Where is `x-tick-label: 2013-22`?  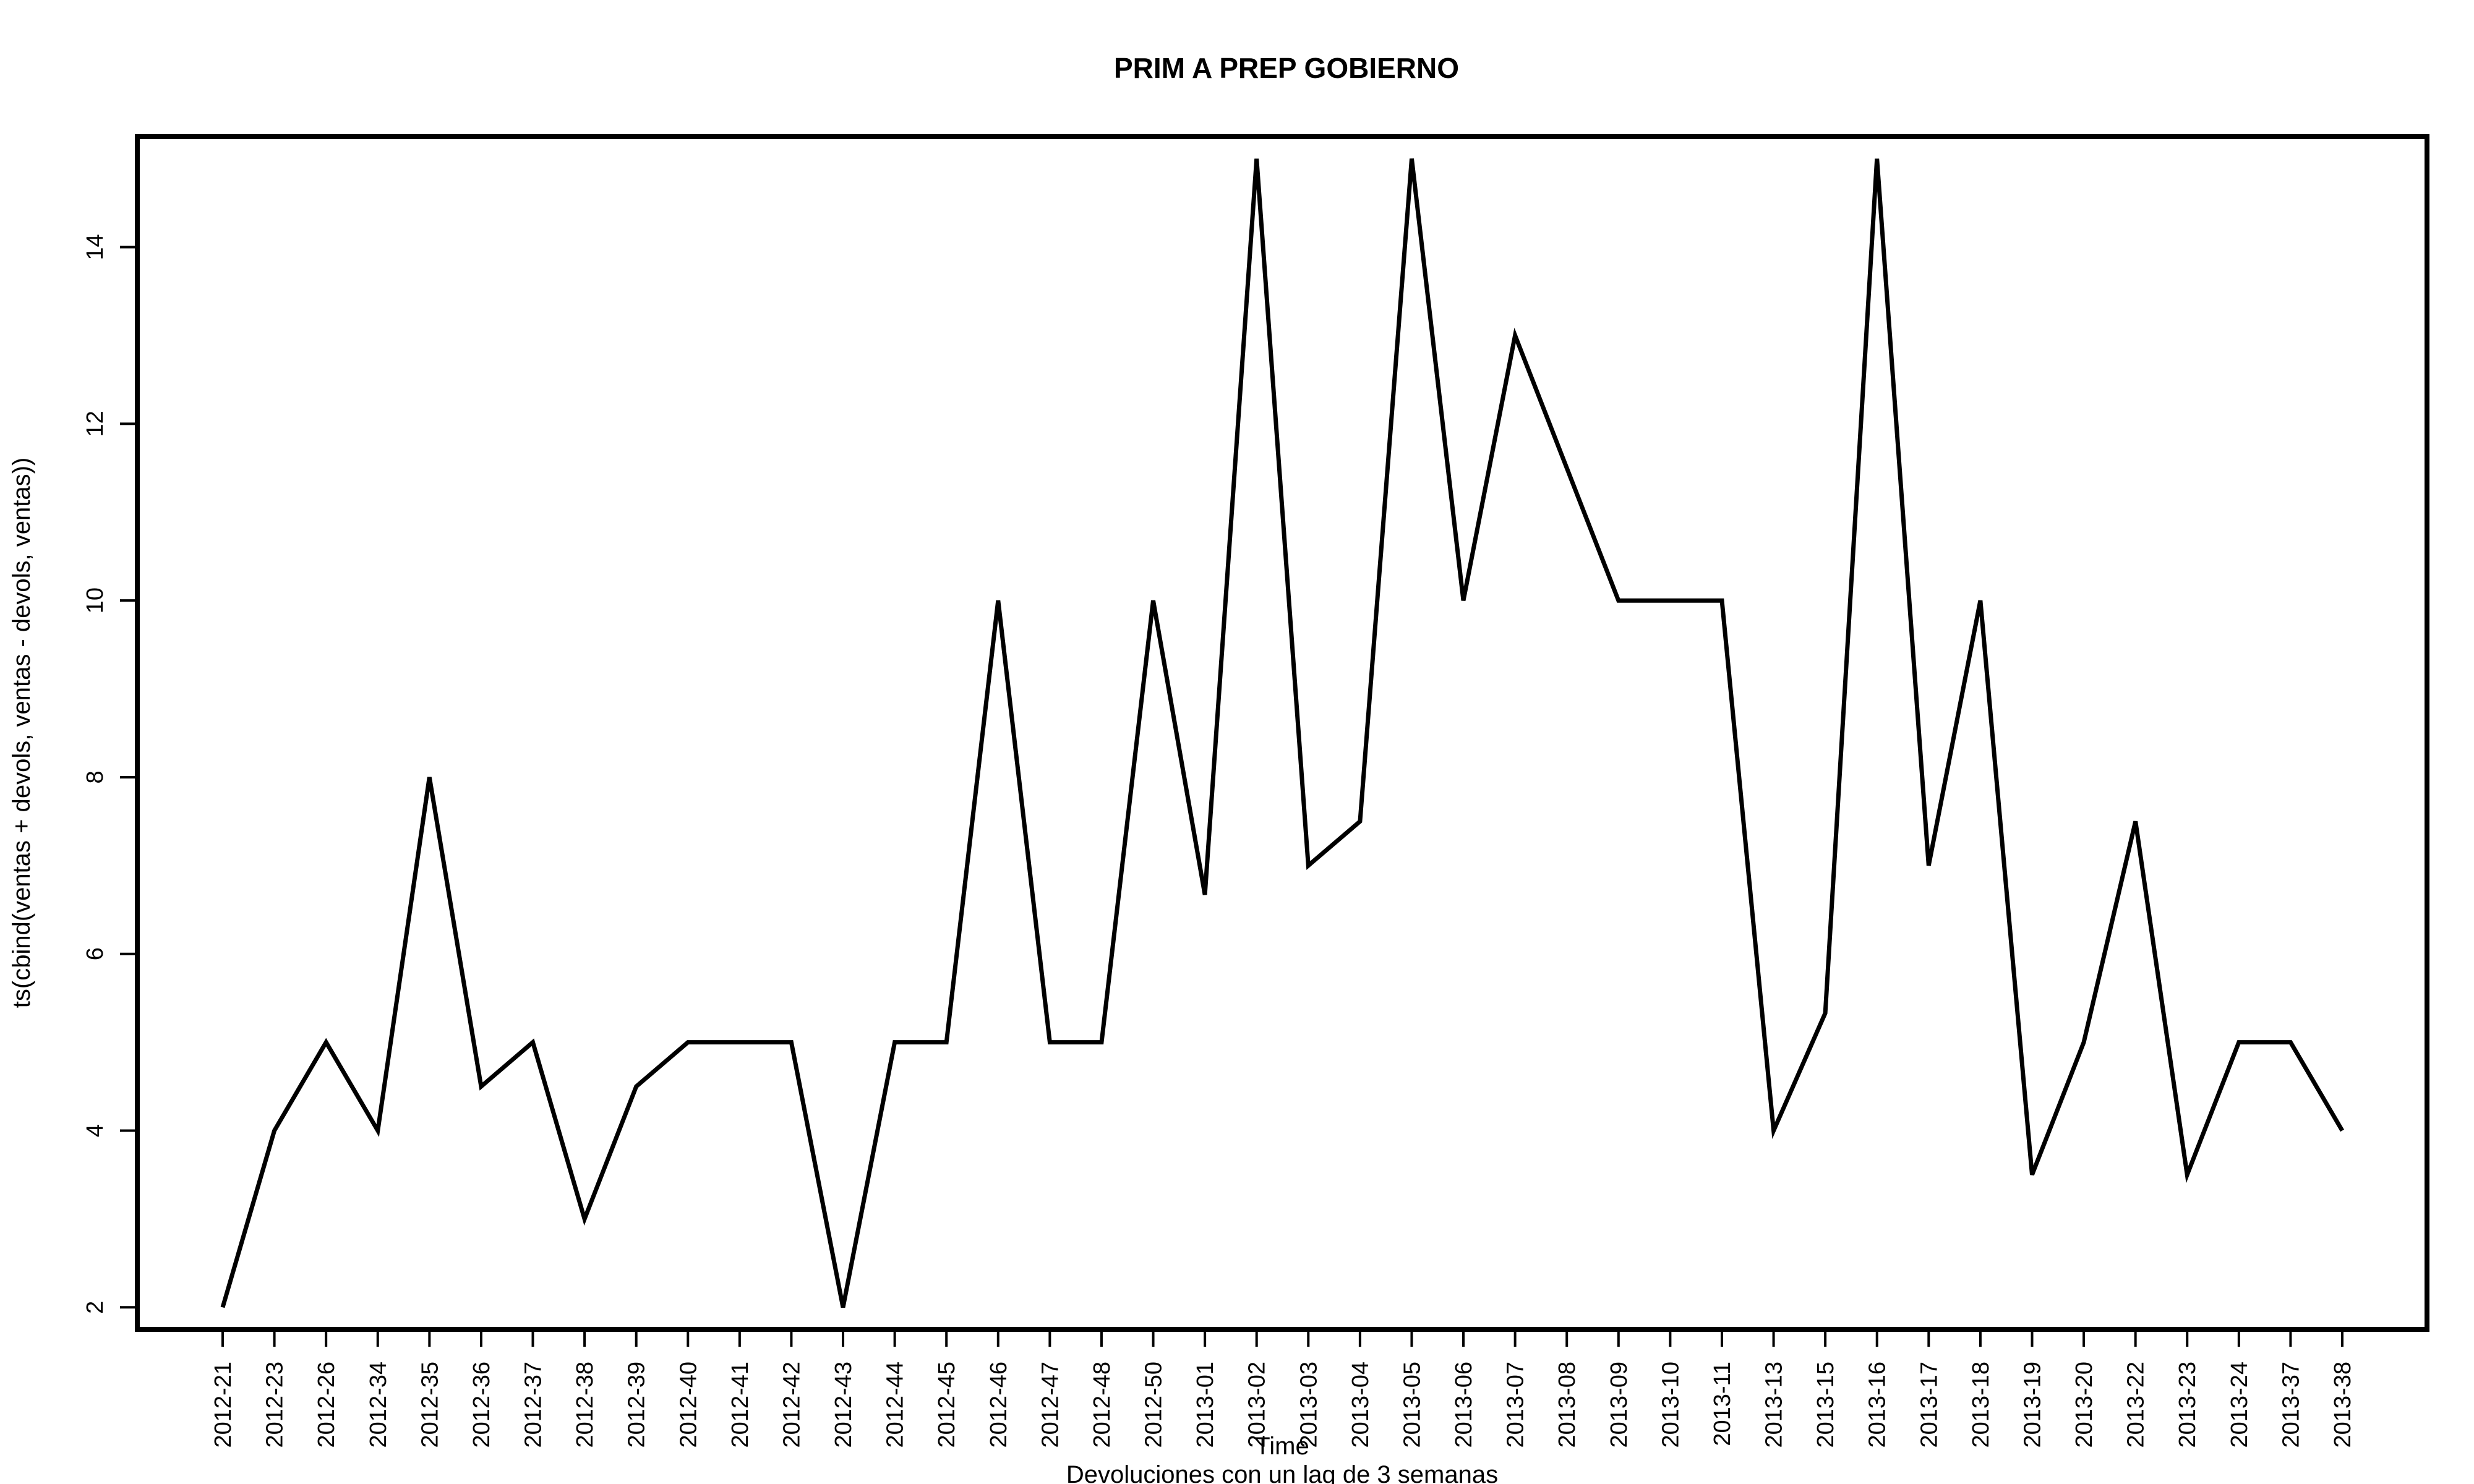
x-tick-label: 2013-22 is located at coordinates (2136, 1405).